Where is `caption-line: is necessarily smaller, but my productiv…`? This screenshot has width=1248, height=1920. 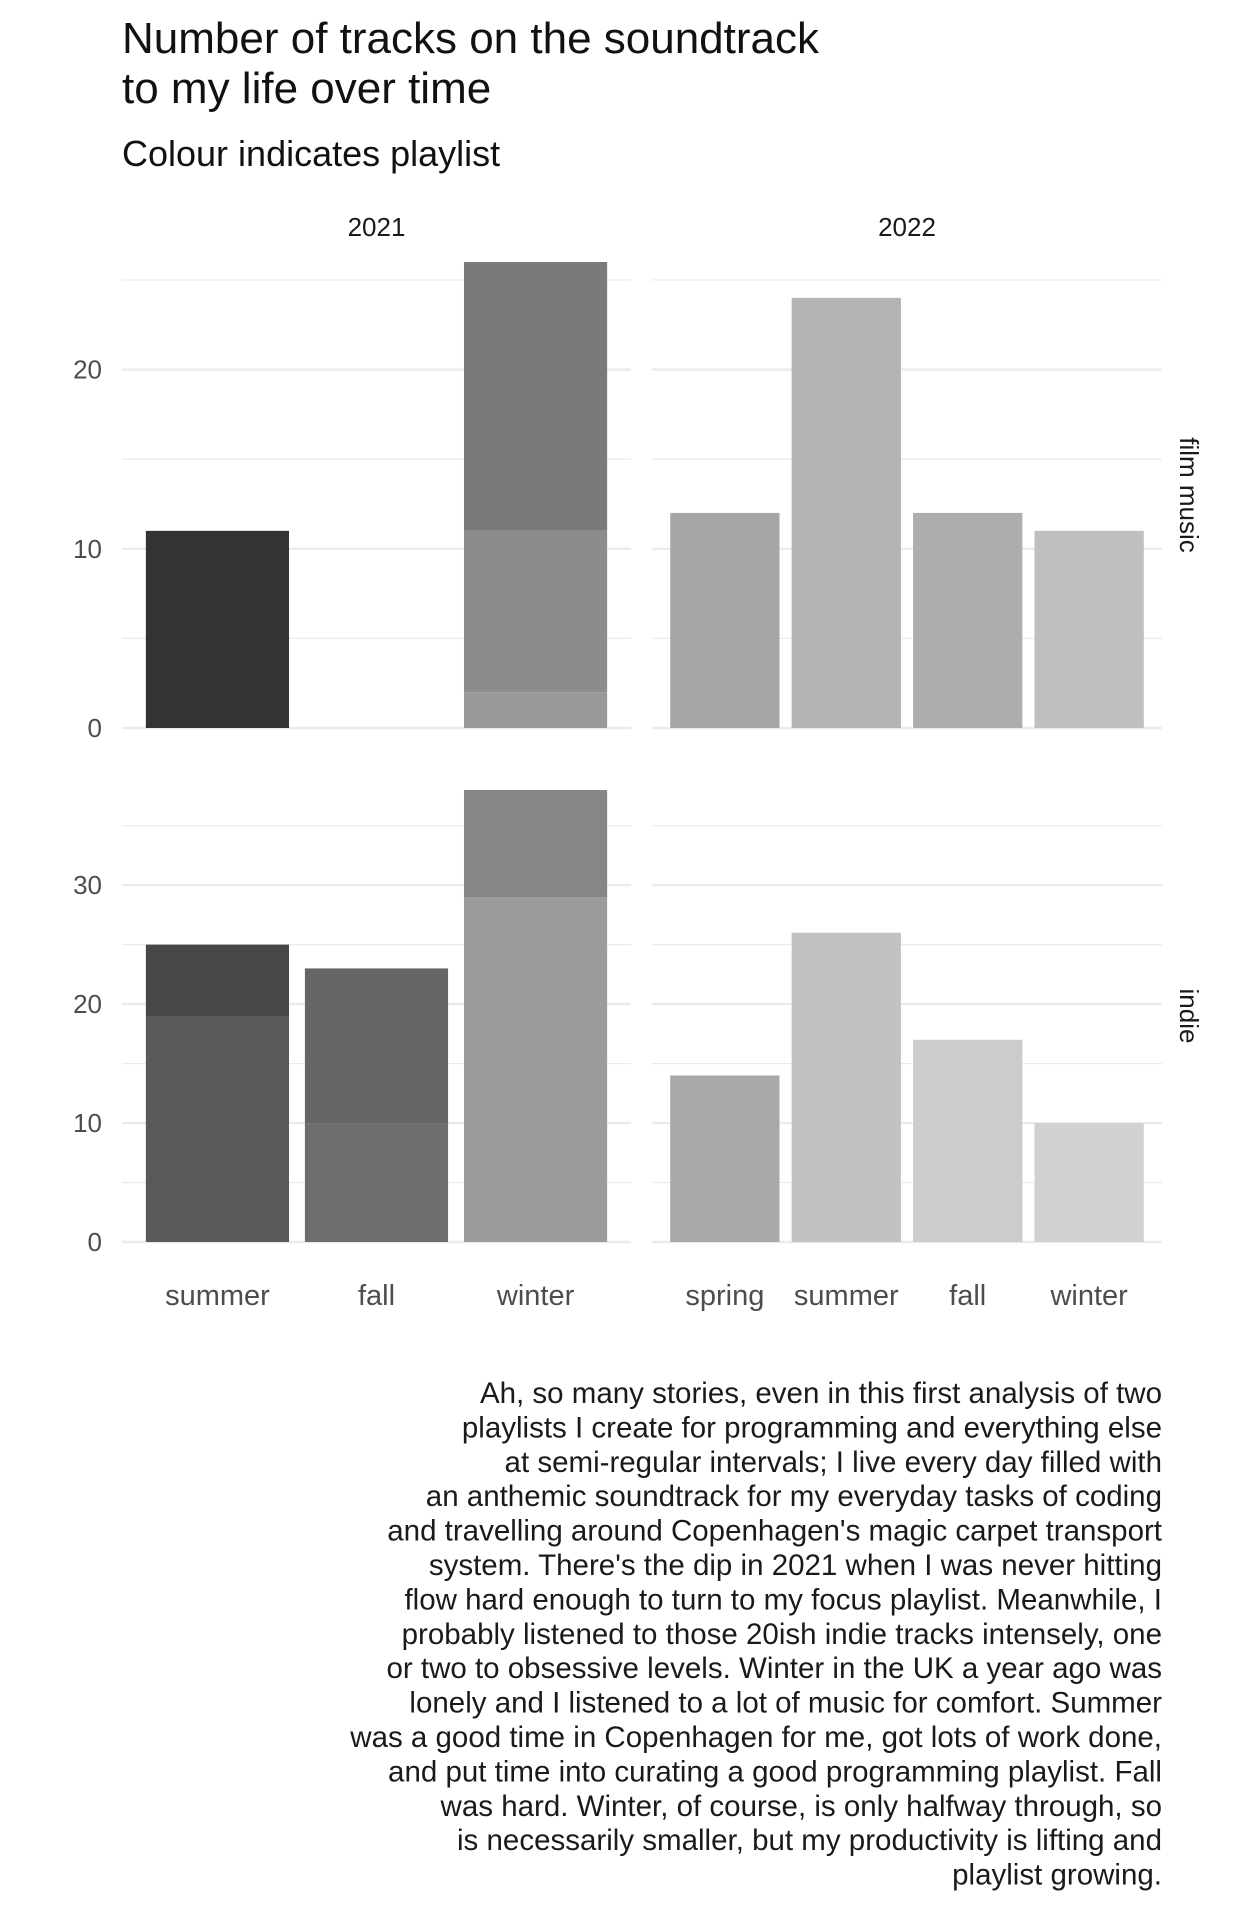
caption-line: is necessarily smaller, but my productiv… is located at coordinates (809, 1840).